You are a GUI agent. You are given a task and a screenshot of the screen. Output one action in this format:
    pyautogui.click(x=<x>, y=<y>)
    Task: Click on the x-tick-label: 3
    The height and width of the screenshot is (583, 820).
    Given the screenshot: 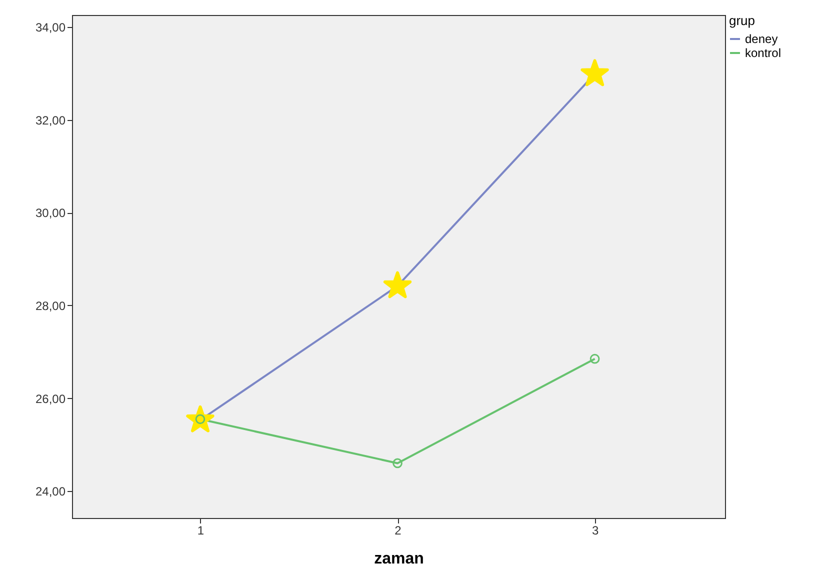 What is the action you would take?
    pyautogui.click(x=595, y=531)
    